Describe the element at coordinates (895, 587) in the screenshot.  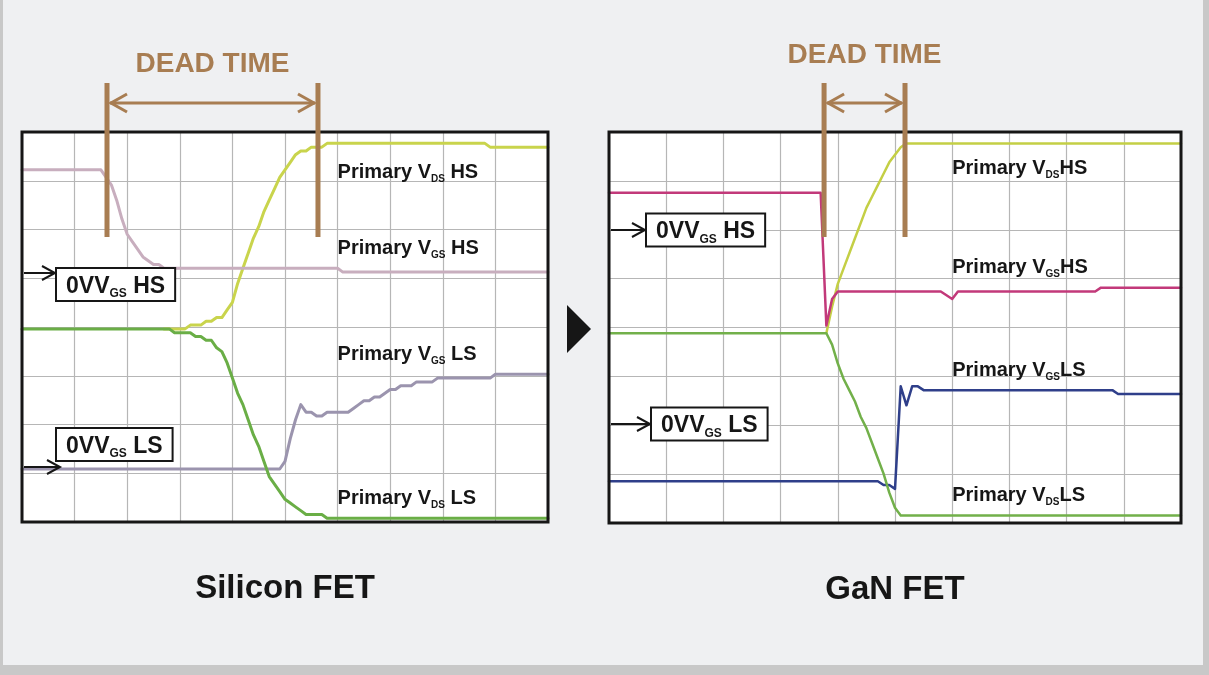
I see `text: GaN FET` at that location.